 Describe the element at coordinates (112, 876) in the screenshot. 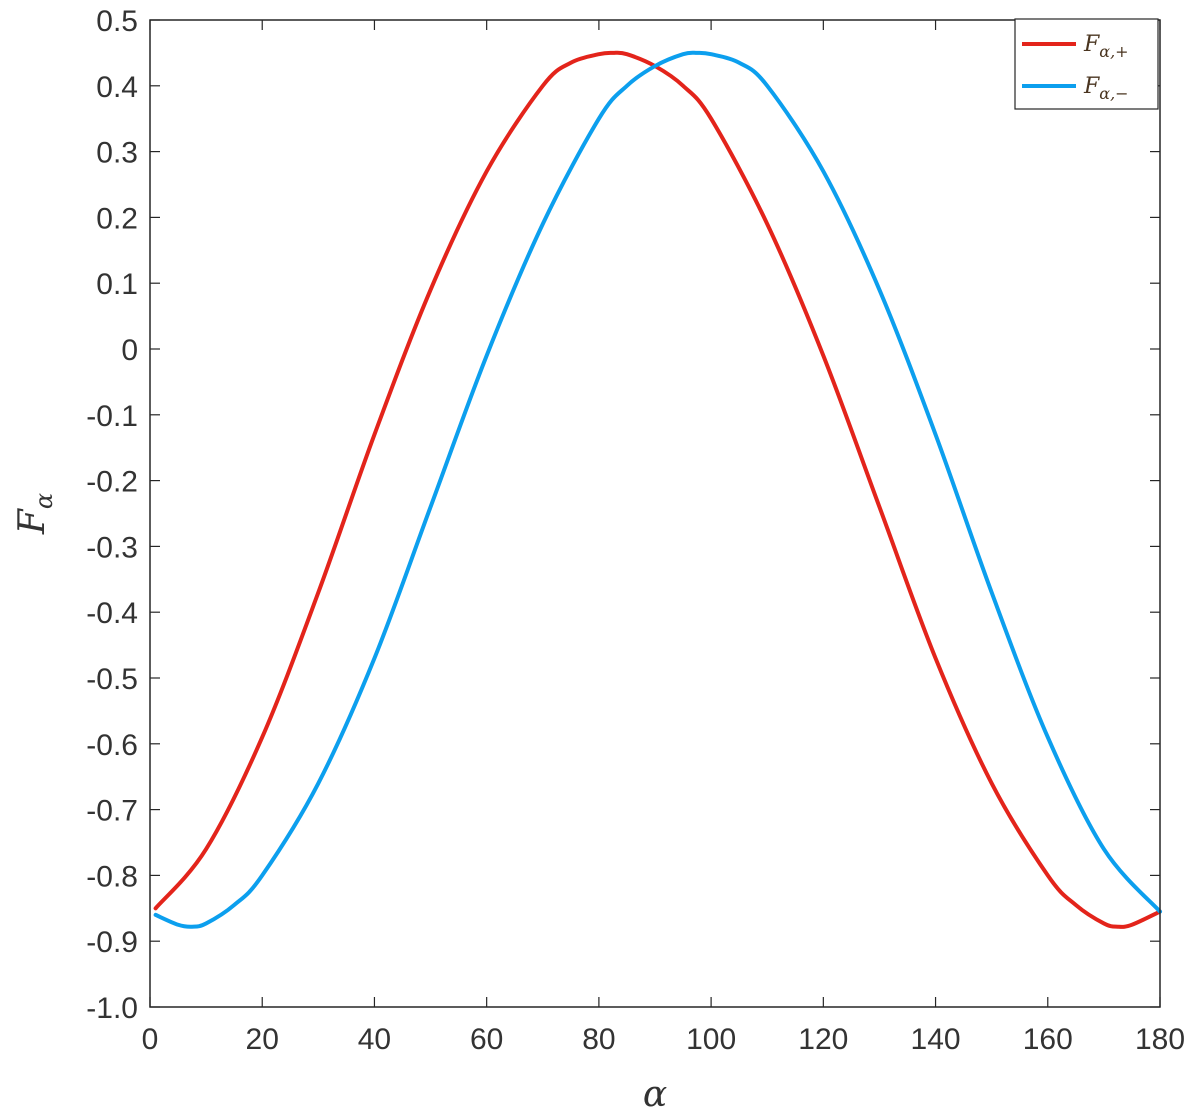

I see `y-tick-label: -0.8` at that location.